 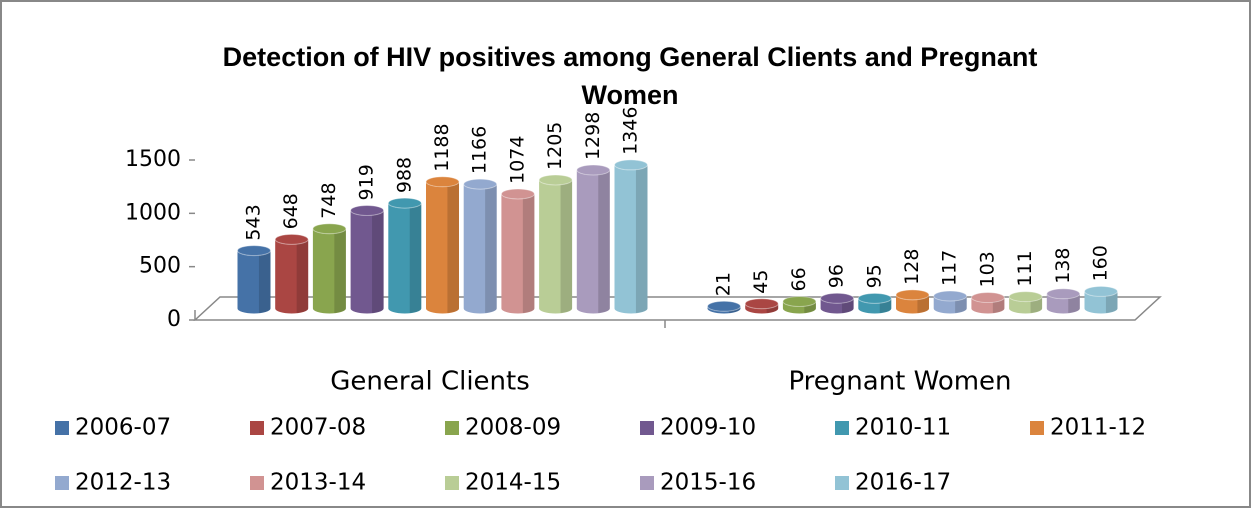 What do you see at coordinates (318, 428) in the screenshot?
I see `legend-label: 2007-08` at bounding box center [318, 428].